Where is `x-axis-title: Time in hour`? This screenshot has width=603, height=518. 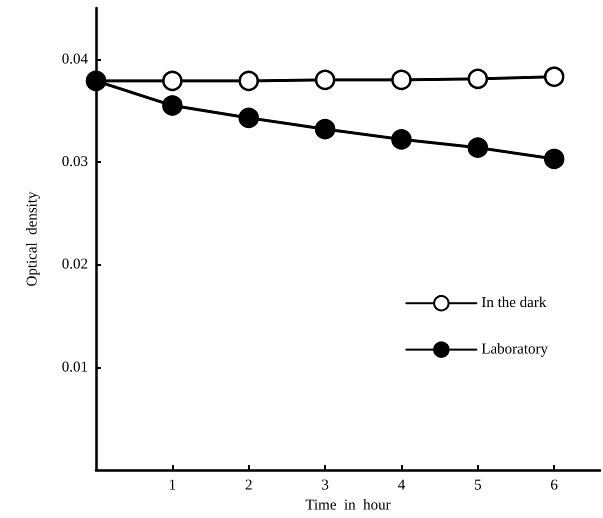
x-axis-title: Time in hour is located at coordinates (348, 506).